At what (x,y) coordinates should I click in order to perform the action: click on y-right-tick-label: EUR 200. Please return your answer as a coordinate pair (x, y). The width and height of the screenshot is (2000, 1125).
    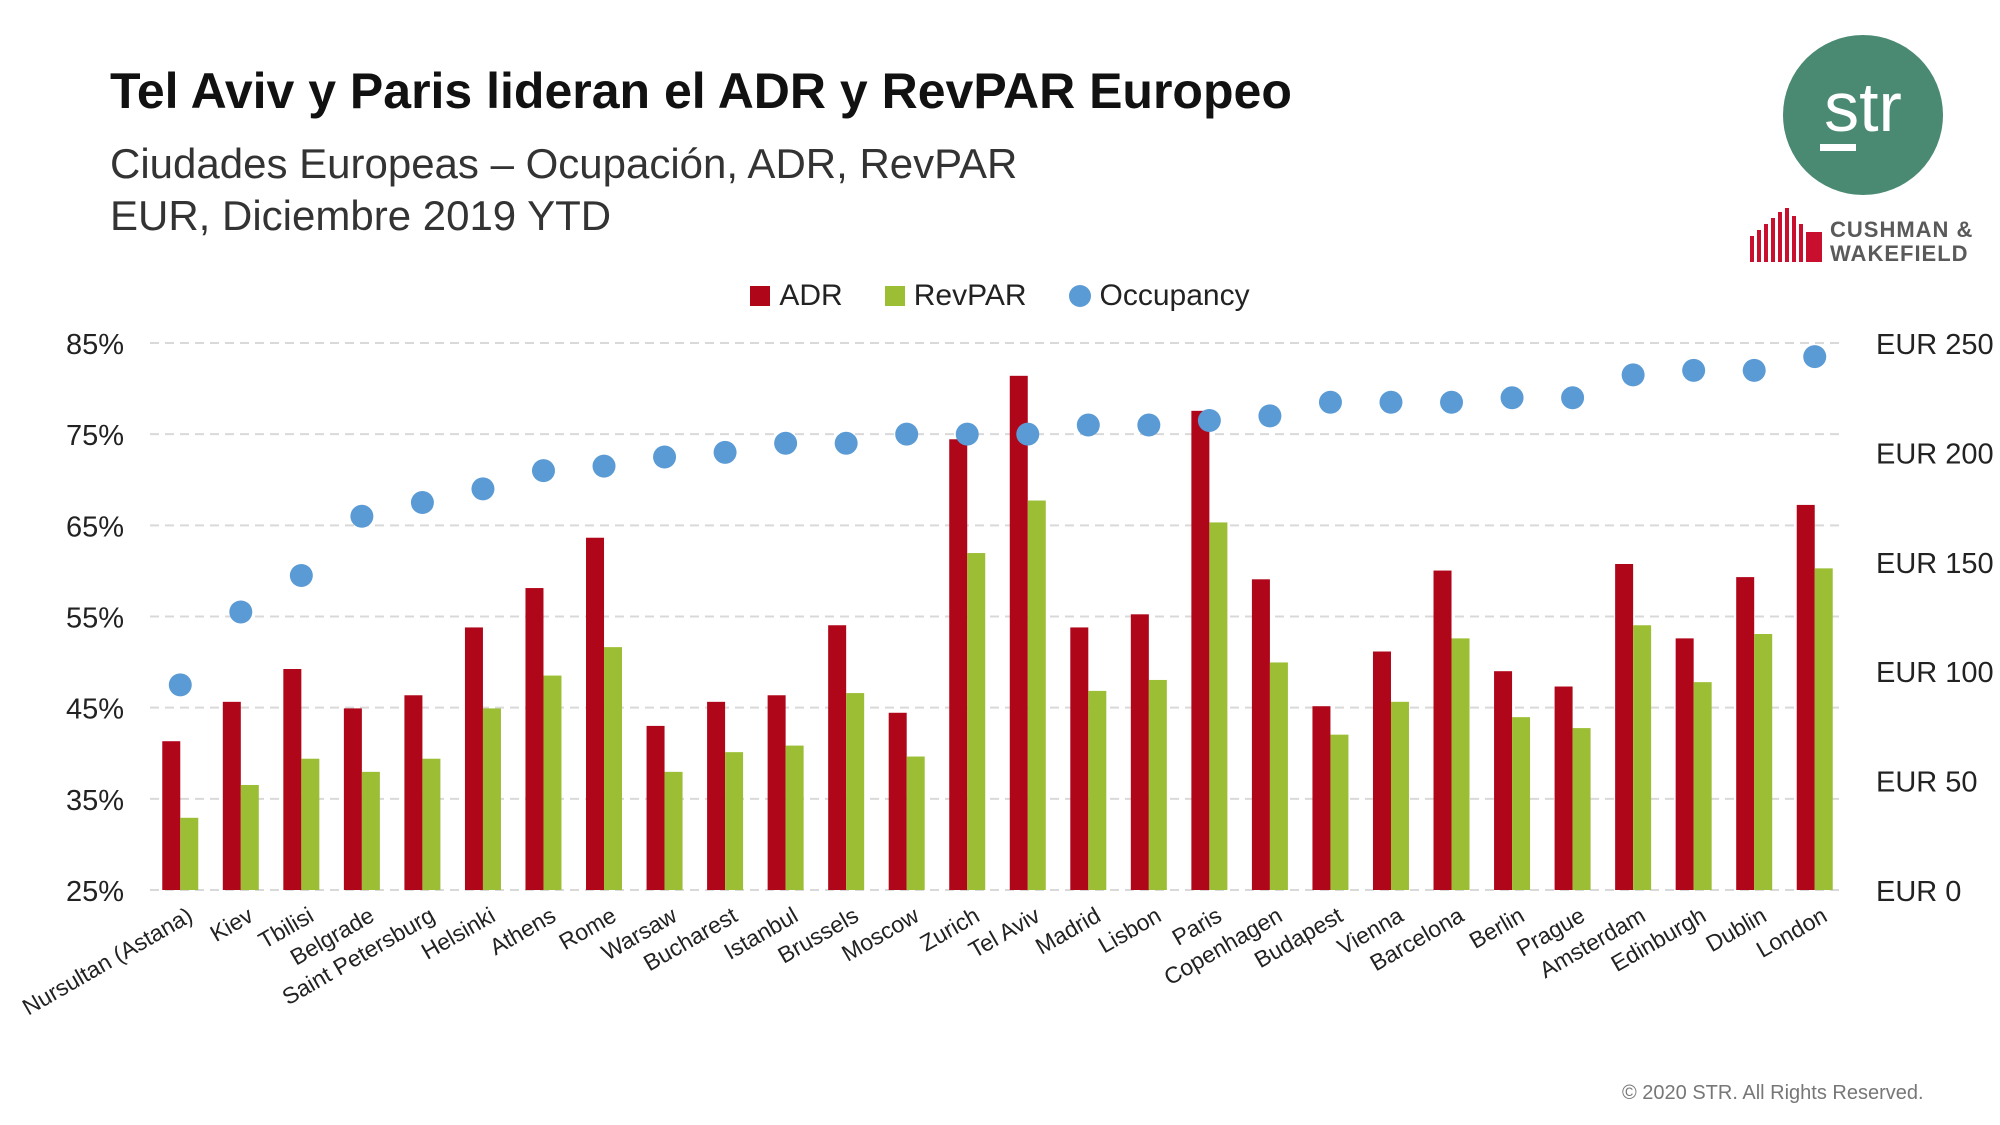
    Looking at the image, I should click on (1935, 454).